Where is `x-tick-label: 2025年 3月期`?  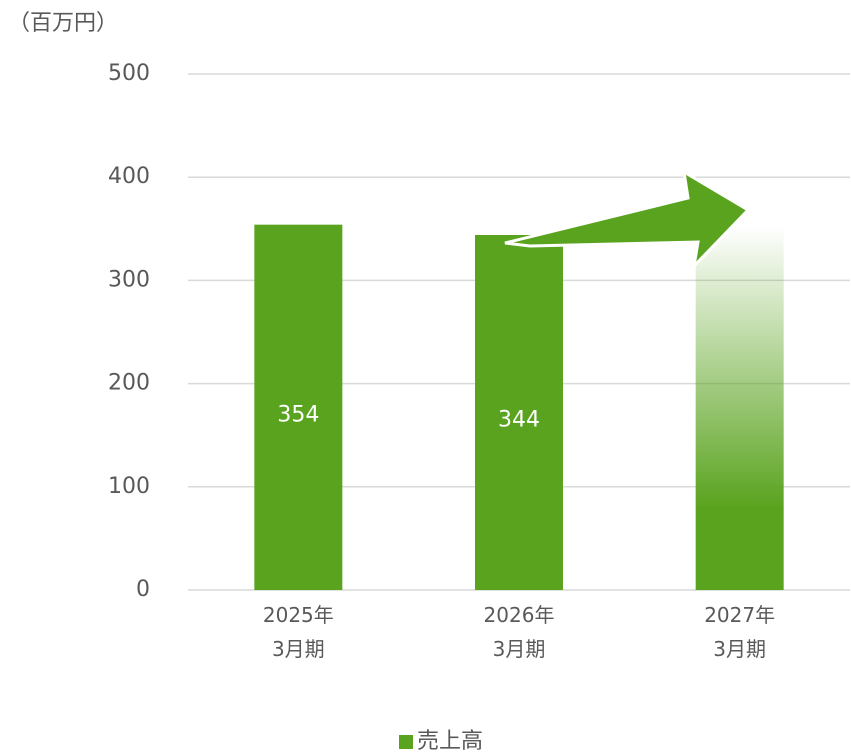 x-tick-label: 2025年 3月期 is located at coordinates (298, 632).